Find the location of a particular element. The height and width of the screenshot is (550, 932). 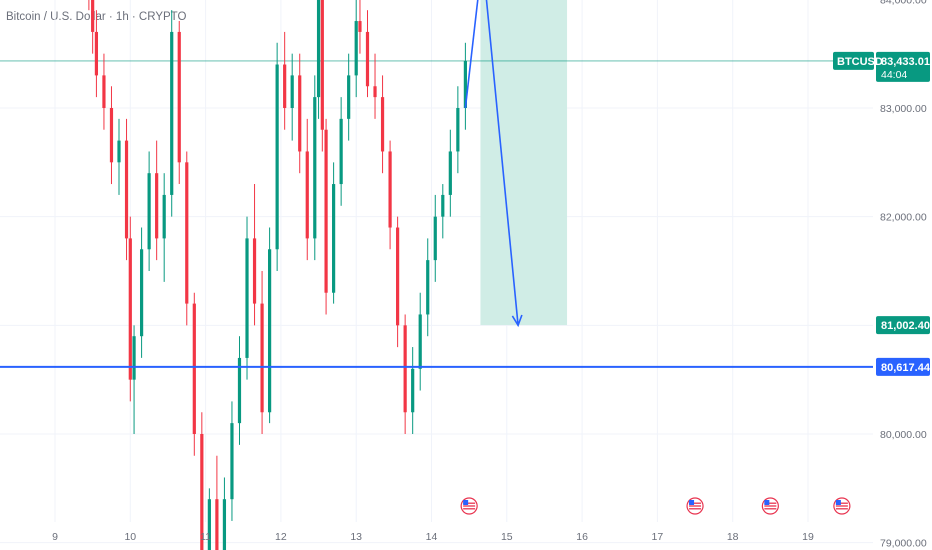

symbol-tag-label: BTCUSD is located at coordinates (860, 62).